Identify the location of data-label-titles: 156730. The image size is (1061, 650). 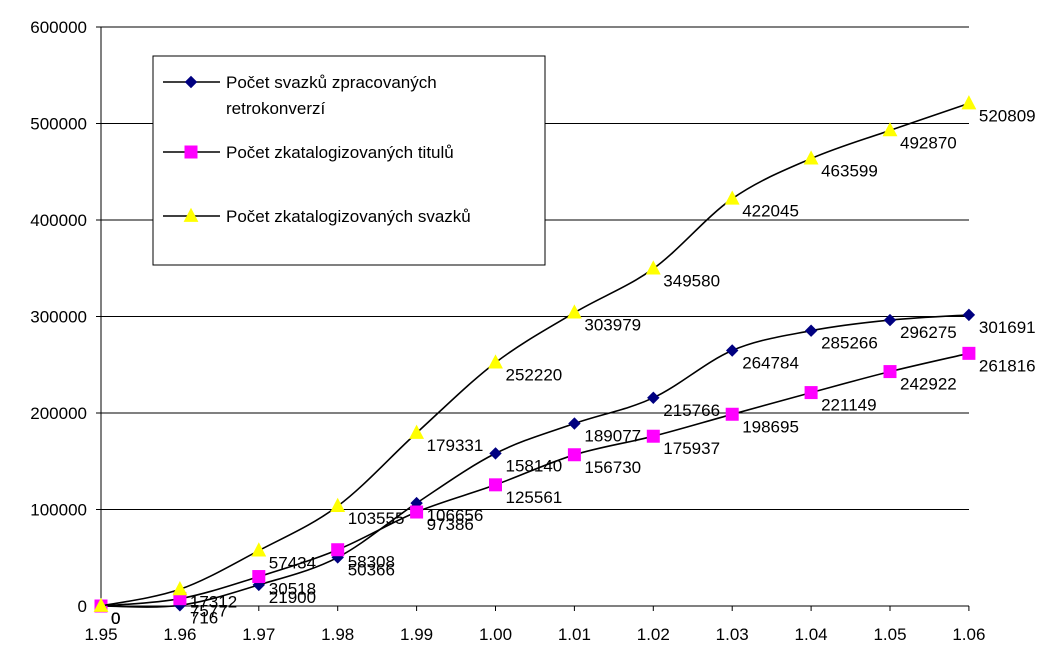
(612, 467).